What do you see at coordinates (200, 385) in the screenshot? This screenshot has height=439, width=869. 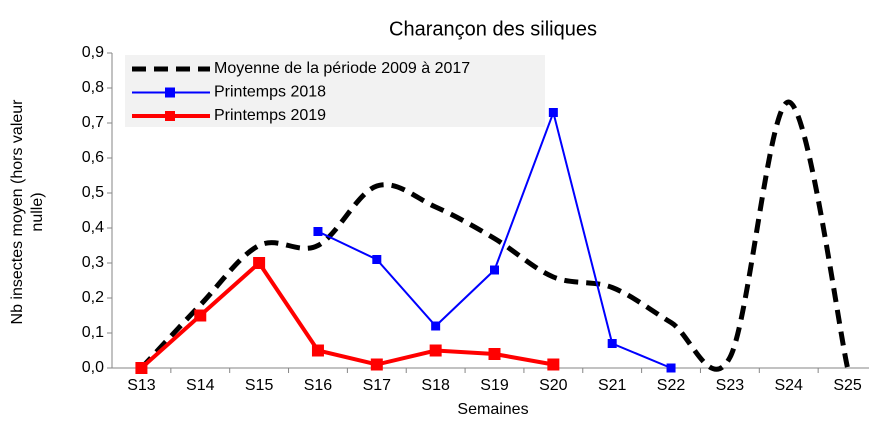 I see `x-tick-label: S14` at bounding box center [200, 385].